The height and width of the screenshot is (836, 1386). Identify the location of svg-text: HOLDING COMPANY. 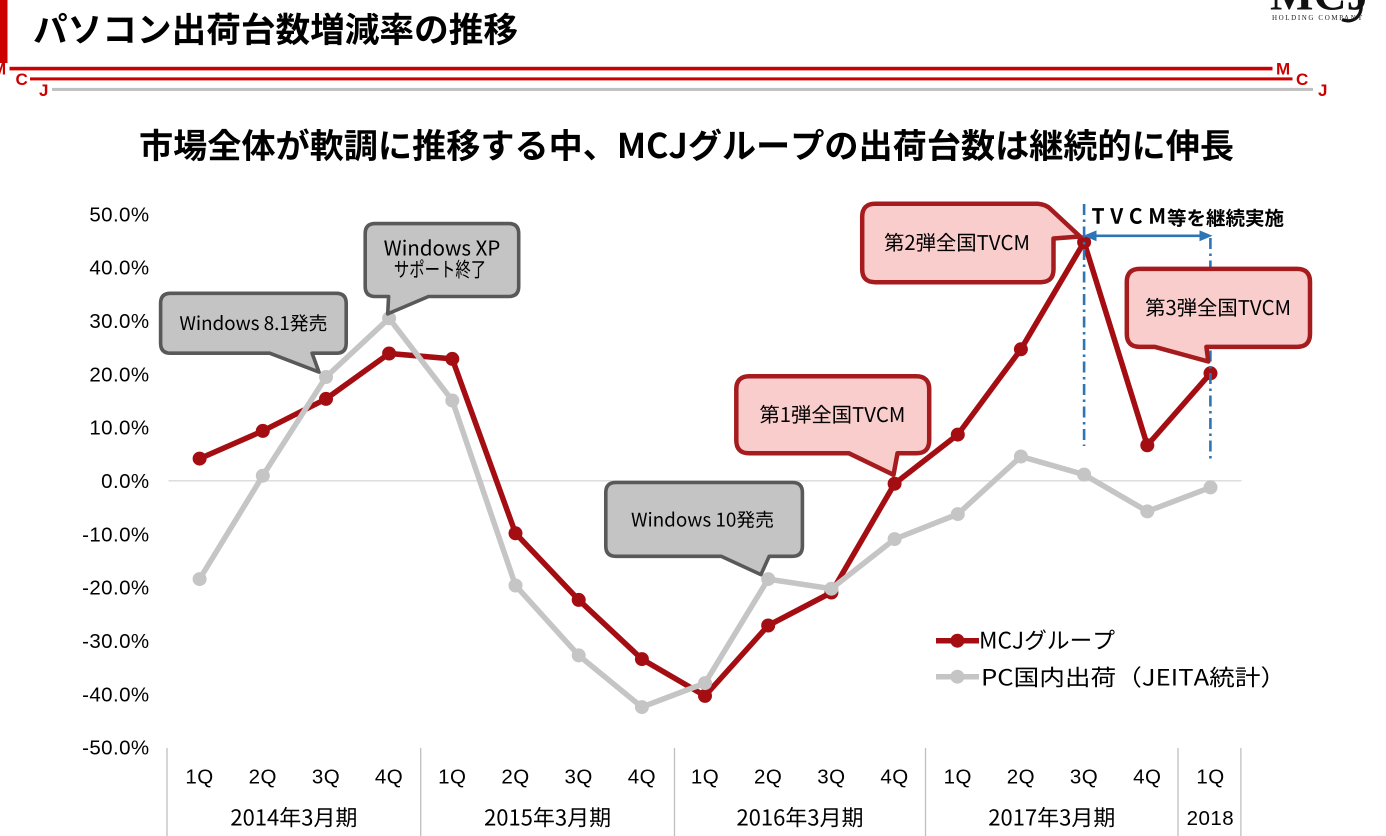
(1318, 18).